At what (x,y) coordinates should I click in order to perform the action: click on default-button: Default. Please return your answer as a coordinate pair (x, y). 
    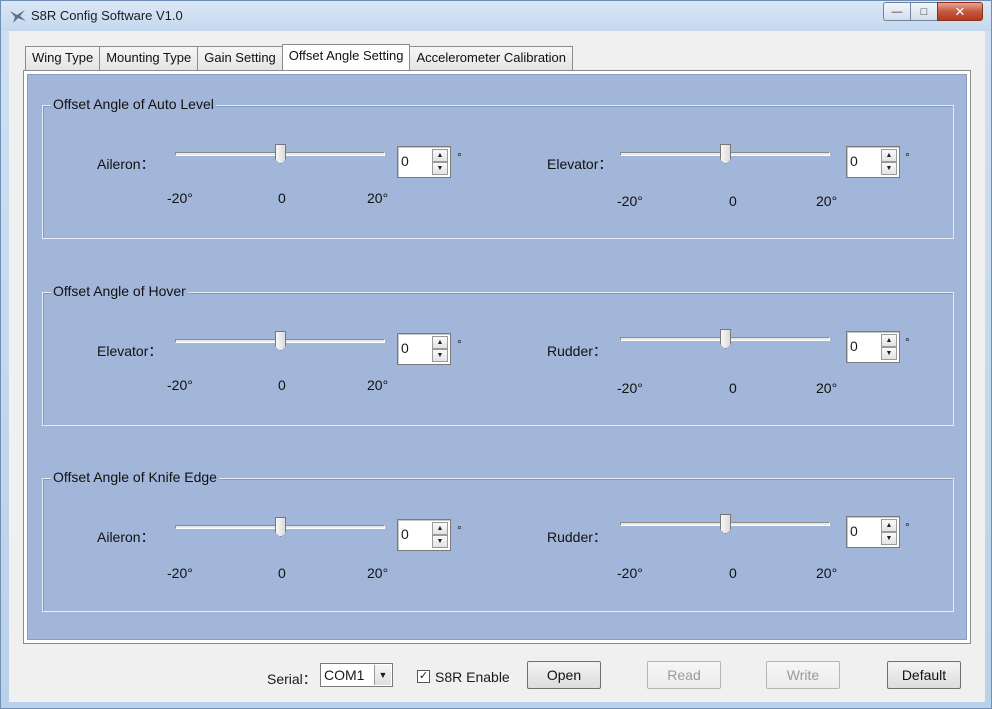
    Looking at the image, I should click on (924, 675).